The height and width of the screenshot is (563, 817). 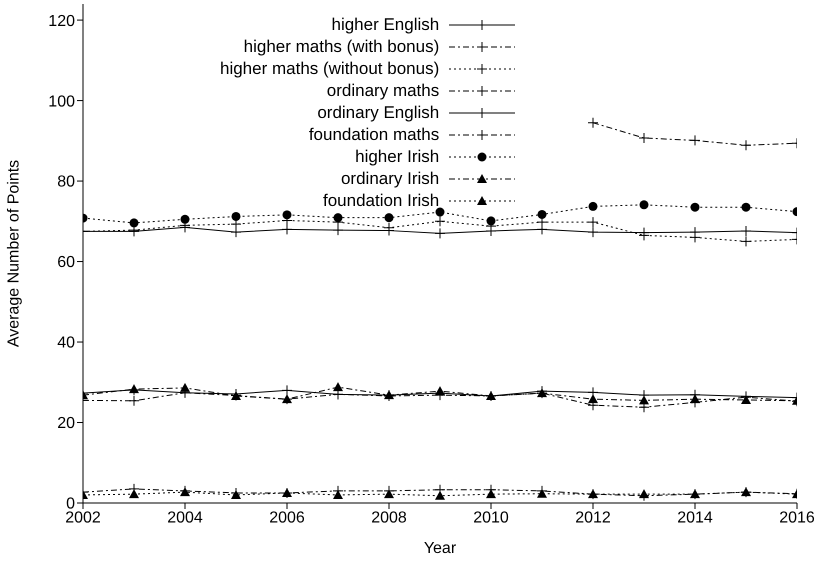 What do you see at coordinates (342, 47) in the screenshot?
I see `legend-label: higher maths (with bonus)` at bounding box center [342, 47].